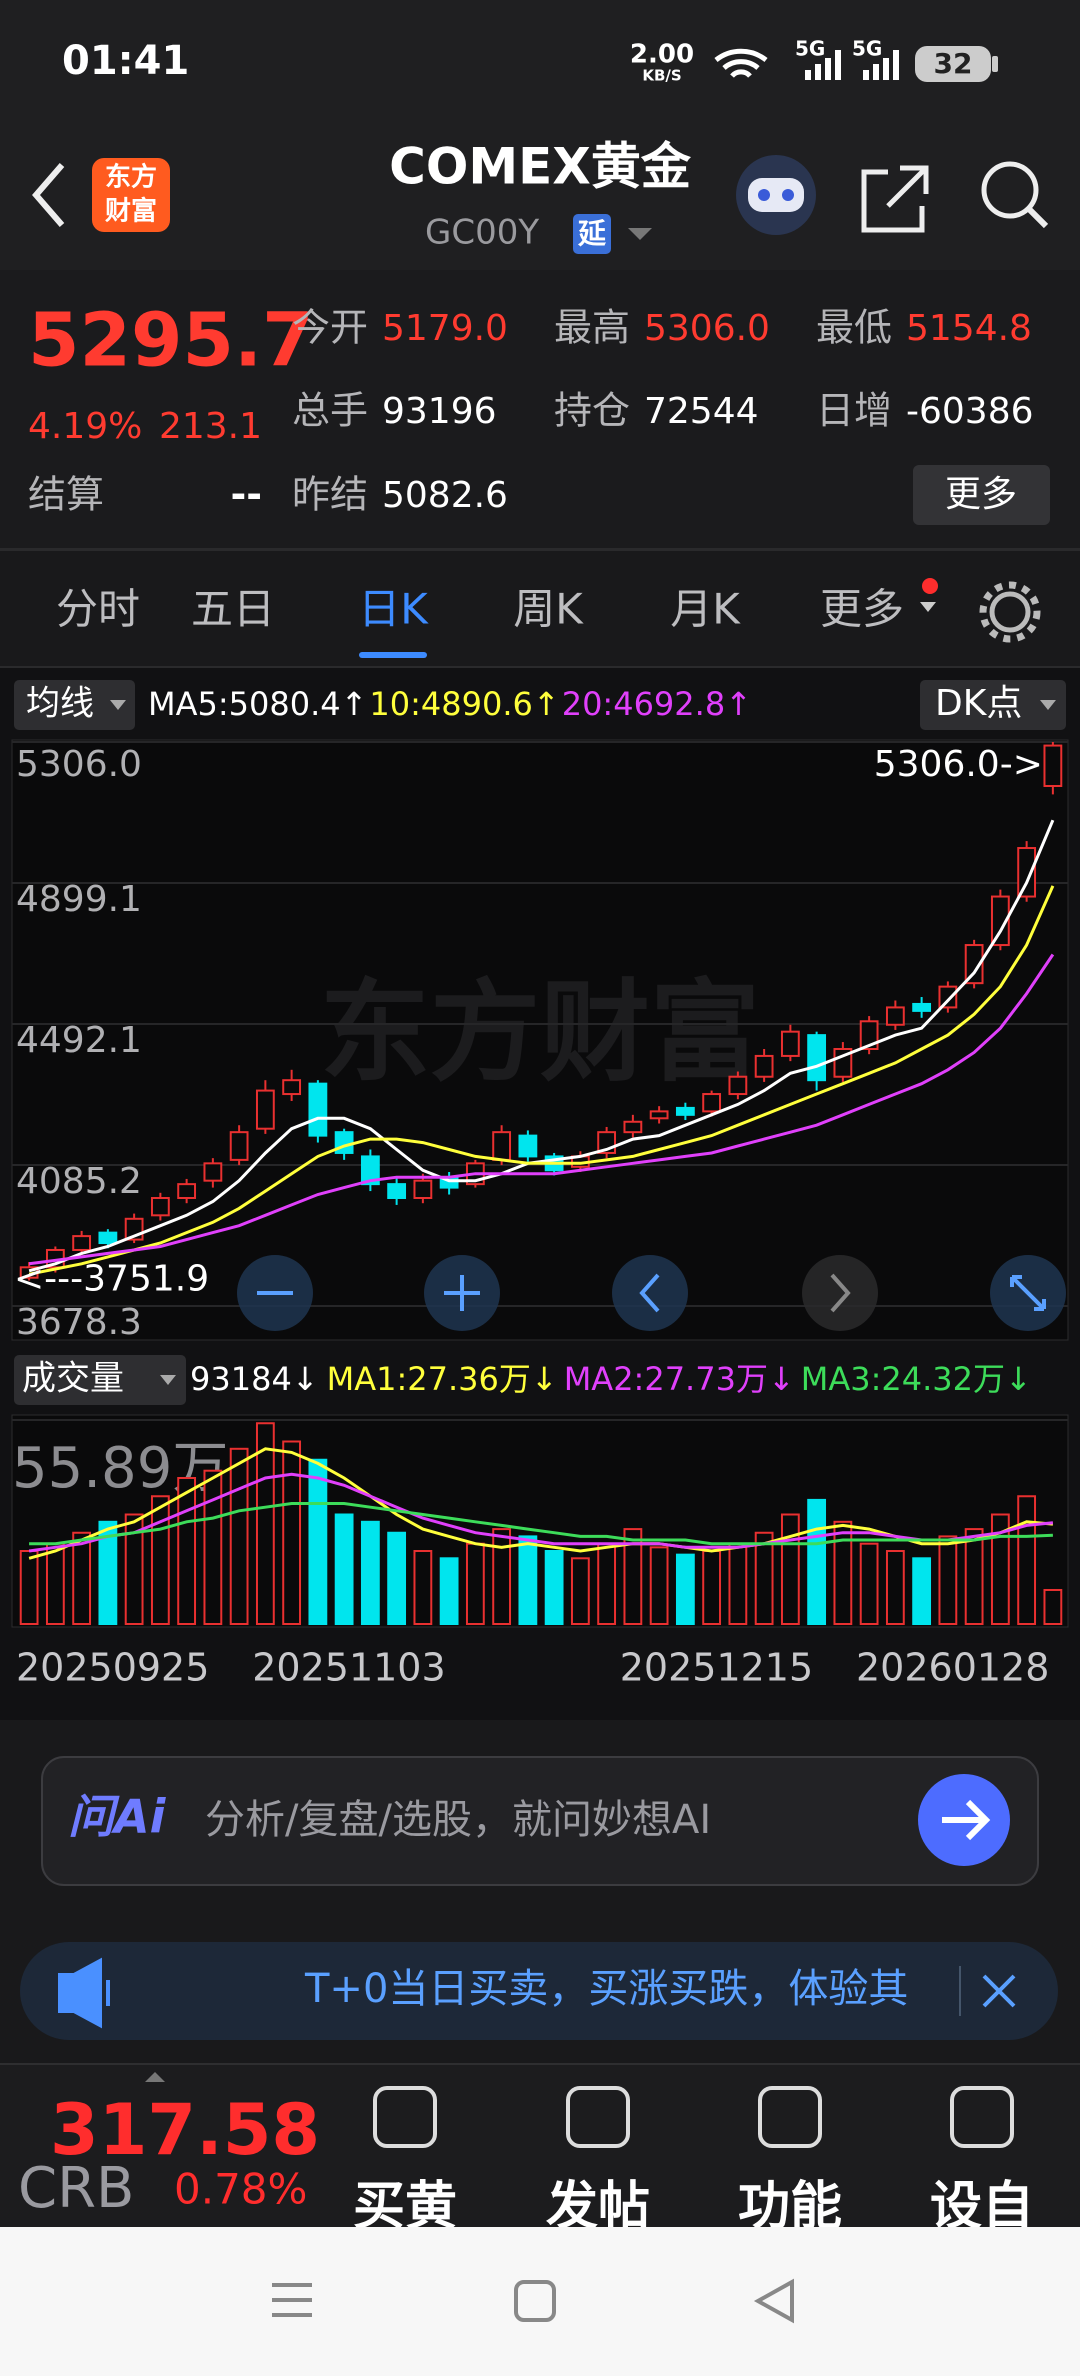 Image resolution: width=1080 pixels, height=2376 pixels. What do you see at coordinates (540, 549) in the screenshot?
I see `divider` at bounding box center [540, 549].